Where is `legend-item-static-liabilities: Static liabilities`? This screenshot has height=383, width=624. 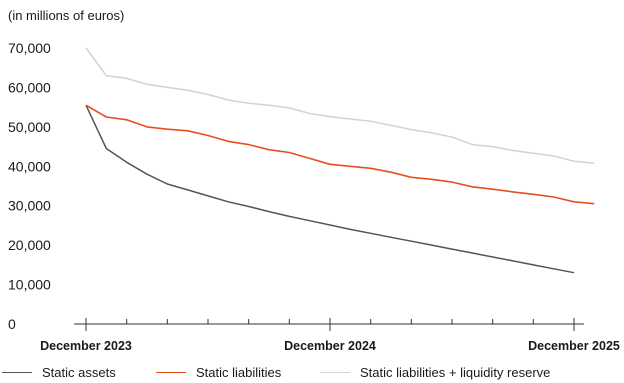
legend-item-static-liabilities: Static liabilities is located at coordinates (218, 372).